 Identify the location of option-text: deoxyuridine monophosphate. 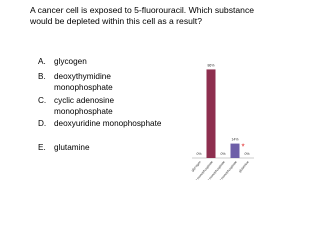
(108, 123).